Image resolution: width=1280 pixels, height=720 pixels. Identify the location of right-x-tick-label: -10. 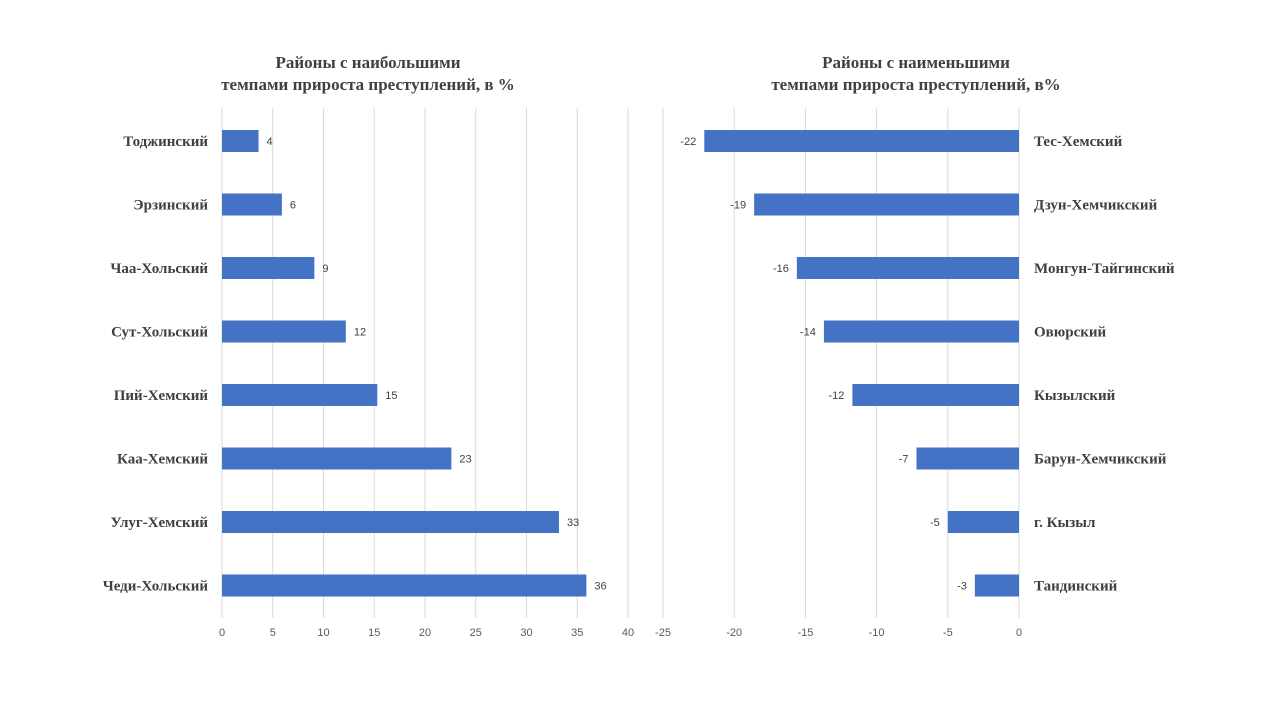
(877, 633).